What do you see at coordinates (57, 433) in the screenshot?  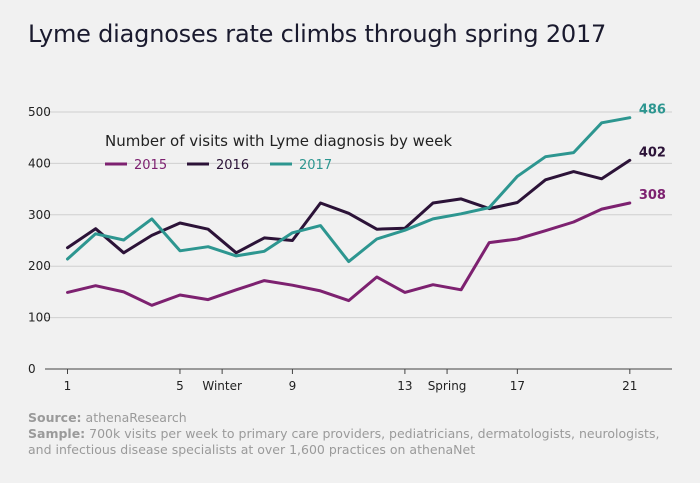 I see `sample-label: Sample:` at bounding box center [57, 433].